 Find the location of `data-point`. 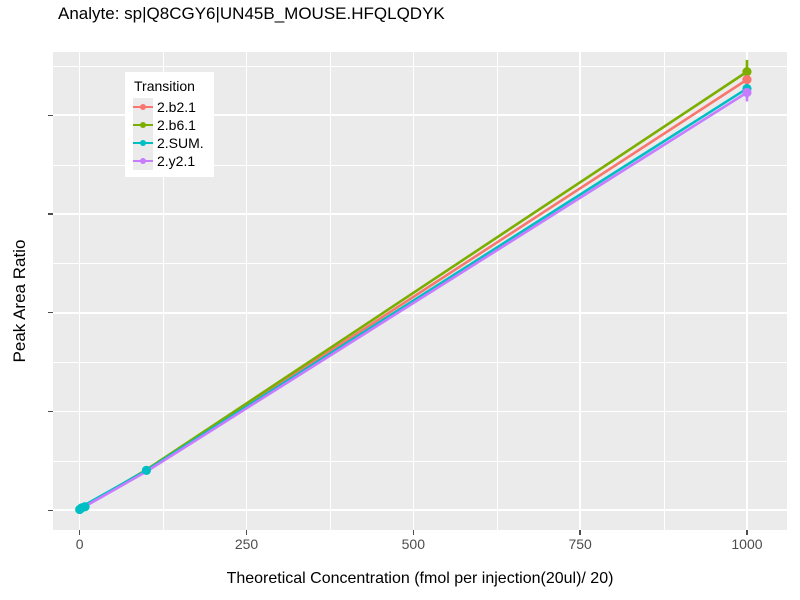

data-point is located at coordinates (146, 470).